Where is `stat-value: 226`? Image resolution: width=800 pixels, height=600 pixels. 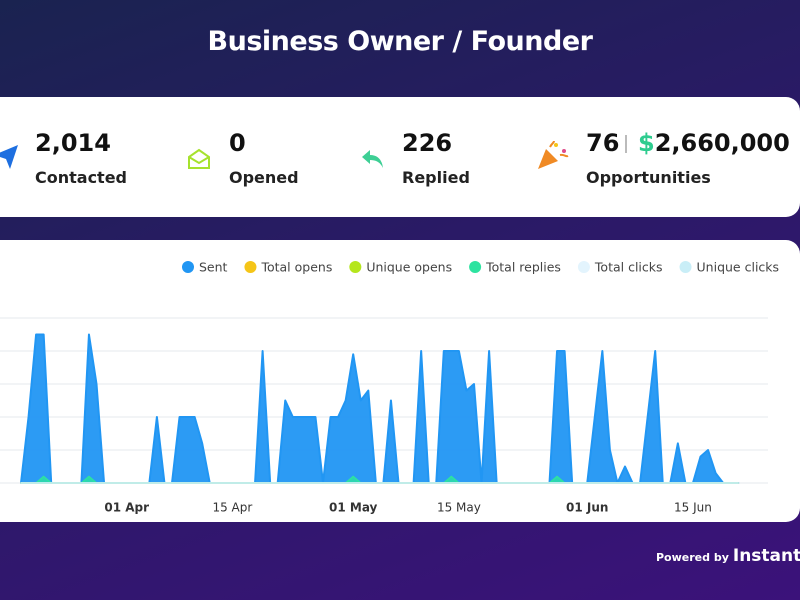 stat-value: 226 is located at coordinates (427, 143).